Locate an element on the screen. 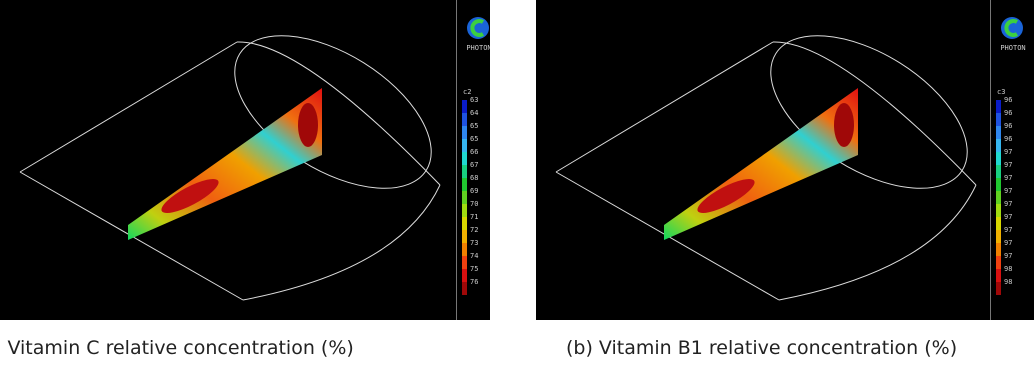  legend-tick-label: 75 is located at coordinates (474, 269).